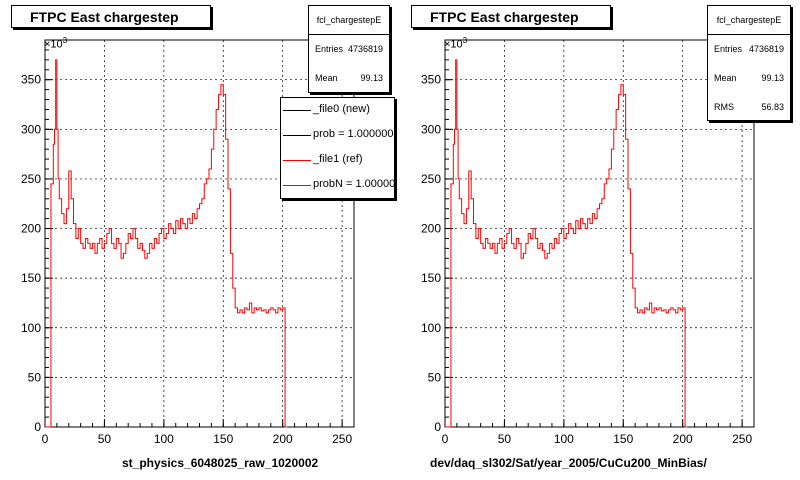  Describe the element at coordinates (749, 107) in the screenshot. I see `stat-row-rms: RMS 56.83` at that location.